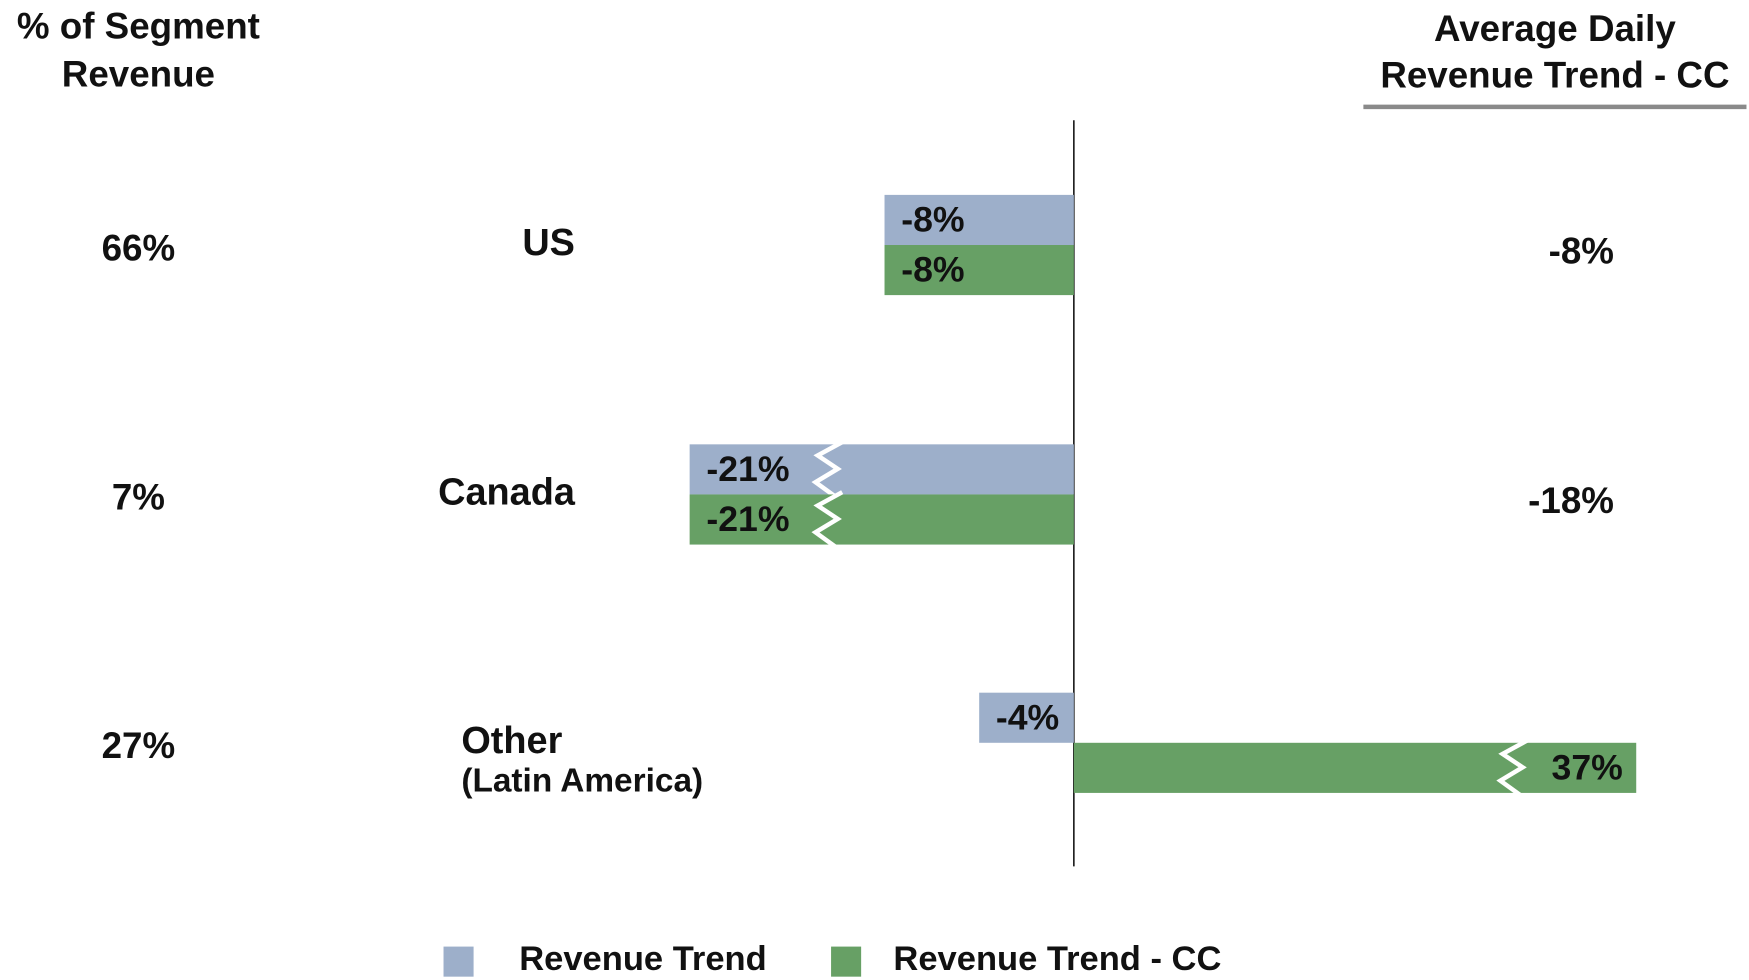 This screenshot has height=980, width=1749. What do you see at coordinates (139, 745) in the screenshot?
I see `left-column-value: 27%` at bounding box center [139, 745].